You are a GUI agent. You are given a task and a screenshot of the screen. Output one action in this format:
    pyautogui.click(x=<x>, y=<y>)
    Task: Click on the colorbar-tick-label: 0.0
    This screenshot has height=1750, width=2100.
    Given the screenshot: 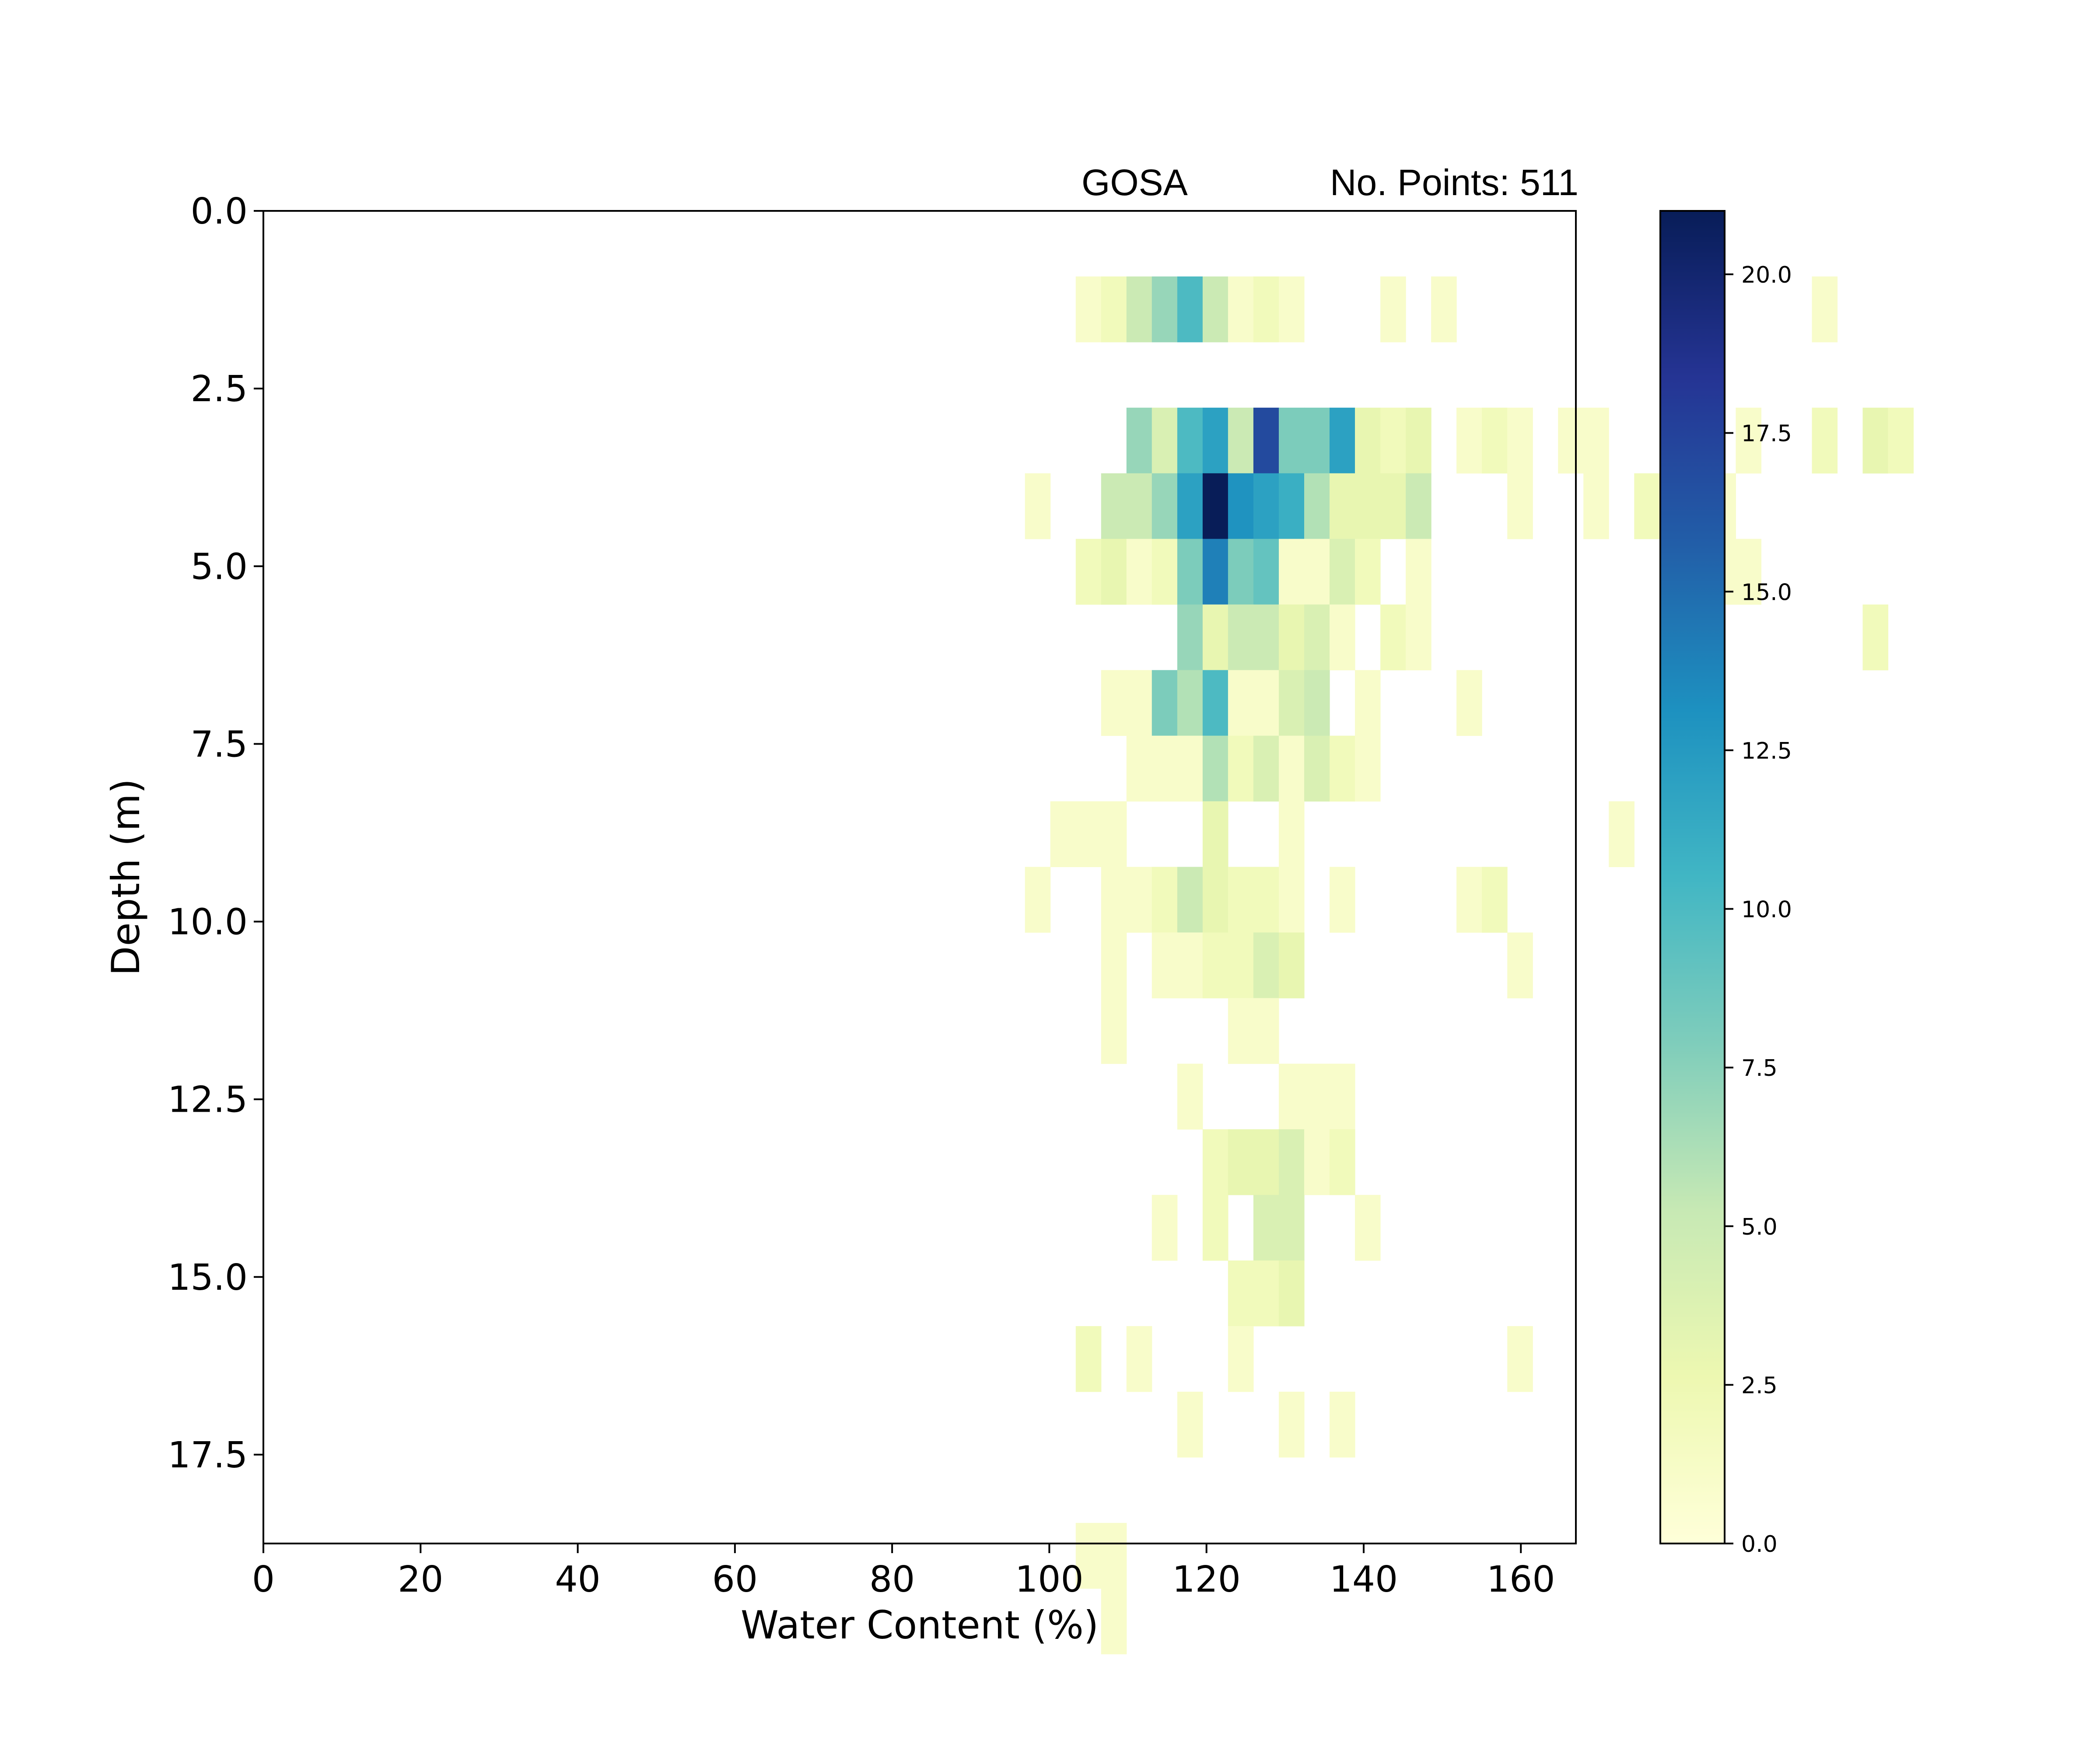 What is the action you would take?
    pyautogui.click(x=1759, y=1544)
    